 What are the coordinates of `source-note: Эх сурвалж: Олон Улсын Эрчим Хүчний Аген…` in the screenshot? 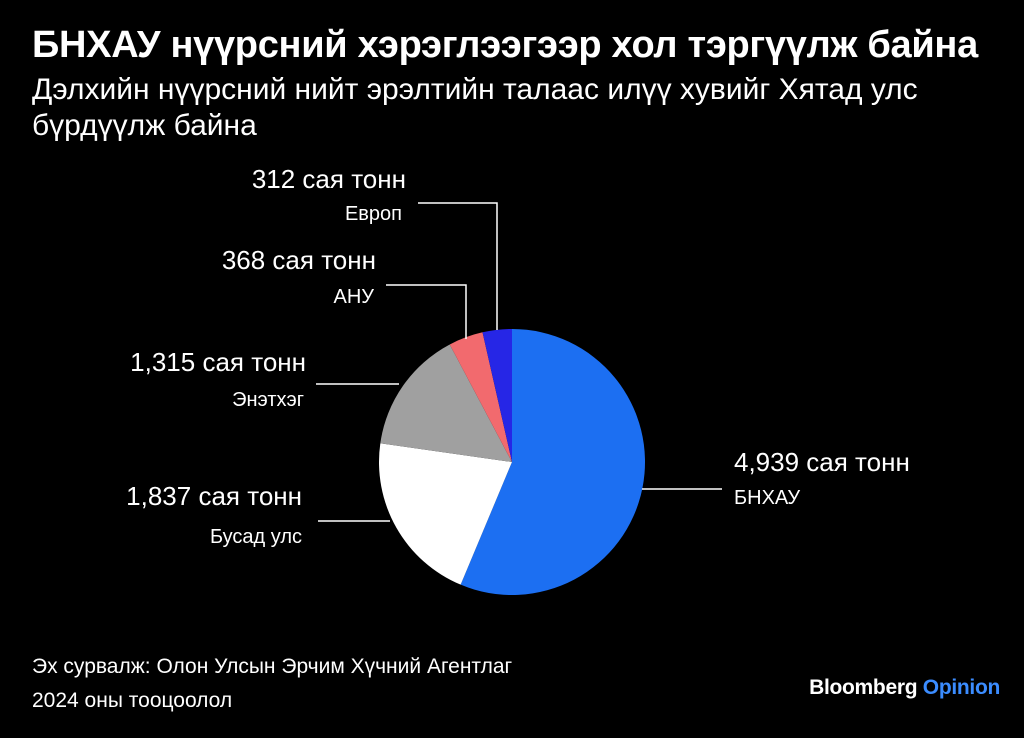 It's located at (272, 666).